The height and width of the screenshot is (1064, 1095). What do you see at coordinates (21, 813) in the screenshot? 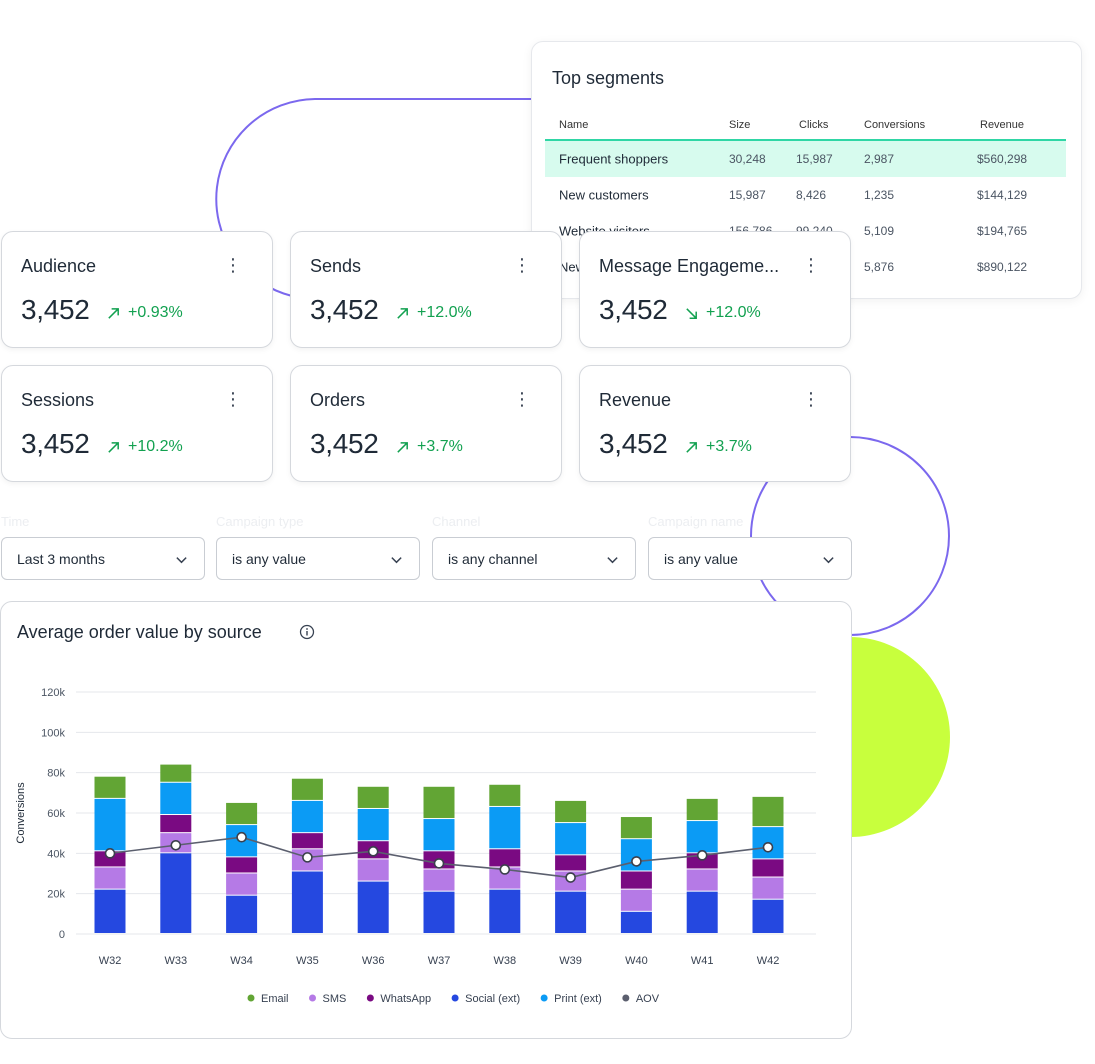
I see `y-axis-label: Conversions` at bounding box center [21, 813].